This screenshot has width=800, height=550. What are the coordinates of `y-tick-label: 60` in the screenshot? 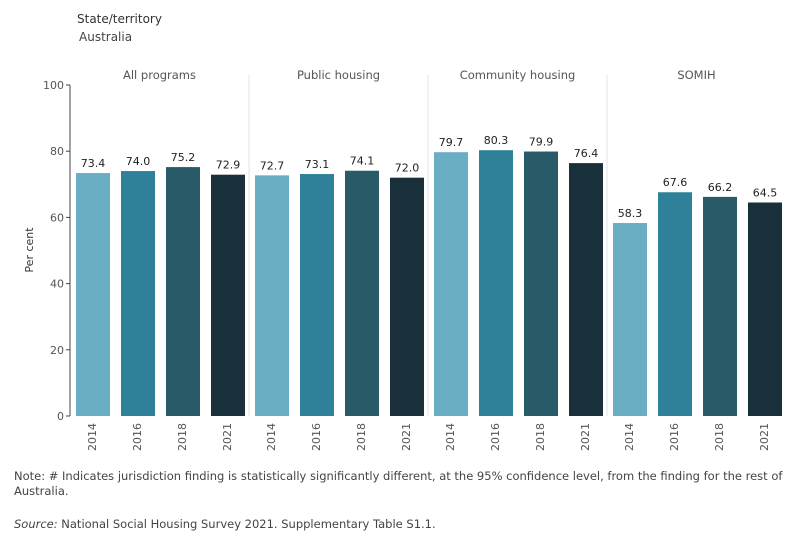 It's located at (57, 217).